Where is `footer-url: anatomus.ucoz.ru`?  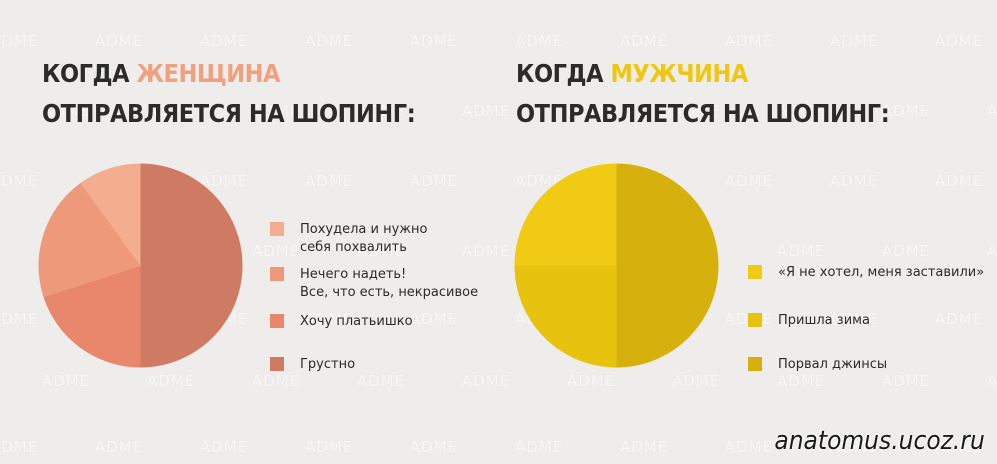 footer-url: anatomus.ucoz.ru is located at coordinates (879, 441).